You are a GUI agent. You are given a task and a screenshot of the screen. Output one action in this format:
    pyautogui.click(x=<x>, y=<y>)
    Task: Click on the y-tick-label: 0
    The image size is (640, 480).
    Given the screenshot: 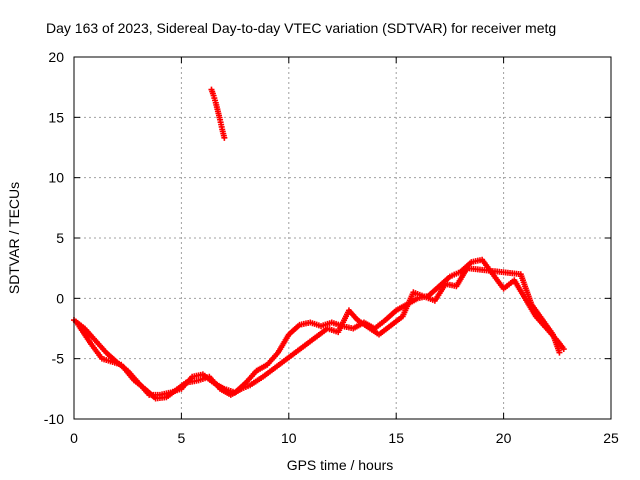 What is the action you would take?
    pyautogui.click(x=60, y=298)
    